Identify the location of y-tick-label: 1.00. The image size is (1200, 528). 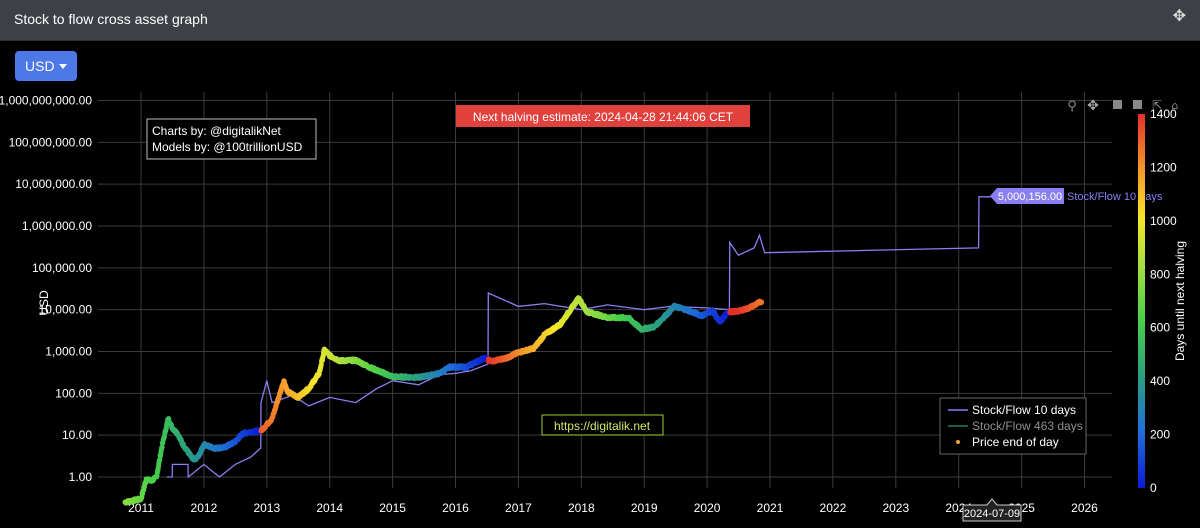
(81, 477).